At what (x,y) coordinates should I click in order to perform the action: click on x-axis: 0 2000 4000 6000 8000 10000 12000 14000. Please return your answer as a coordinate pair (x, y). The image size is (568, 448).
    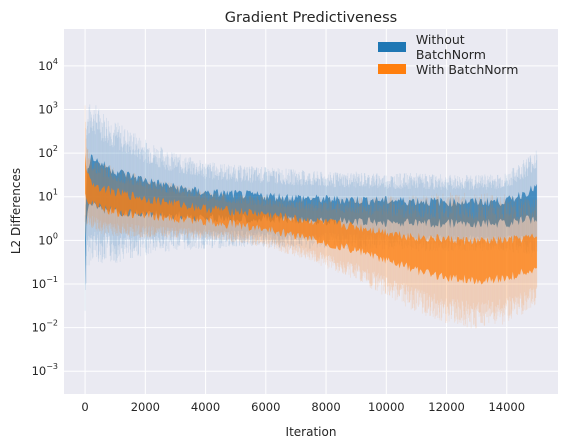
    Looking at the image, I should click on (303, 407).